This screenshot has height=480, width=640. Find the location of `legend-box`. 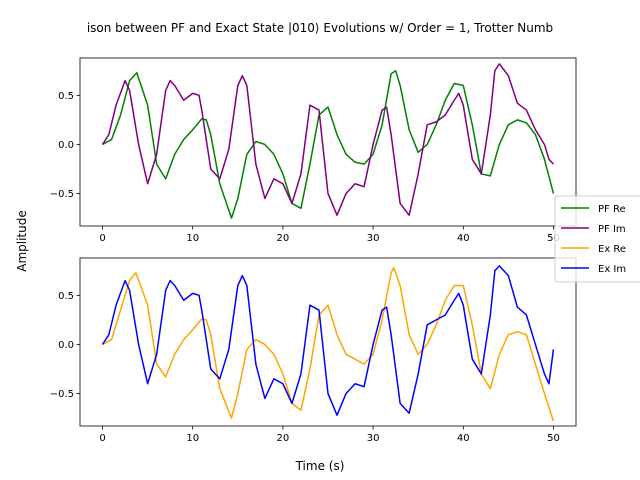

legend-box is located at coordinates (597, 239).